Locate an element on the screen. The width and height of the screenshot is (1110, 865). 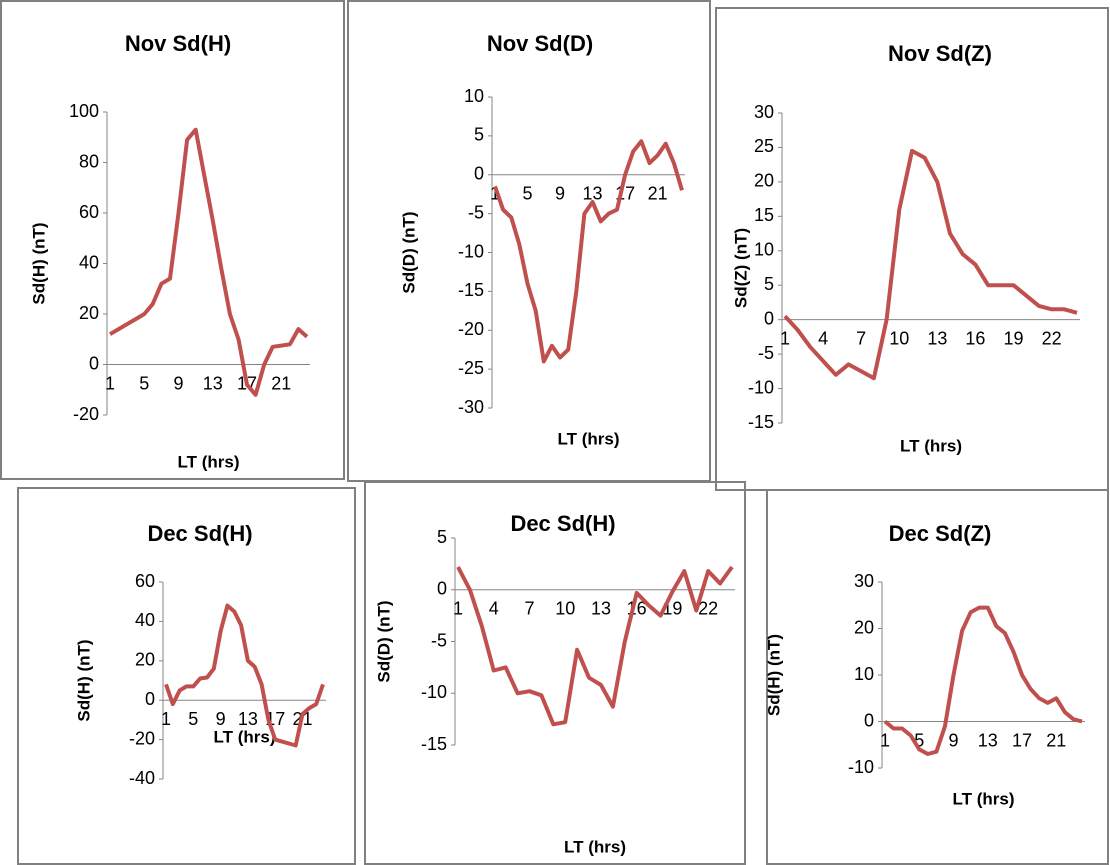
y-tick-label: -30 is located at coordinates (471, 407).